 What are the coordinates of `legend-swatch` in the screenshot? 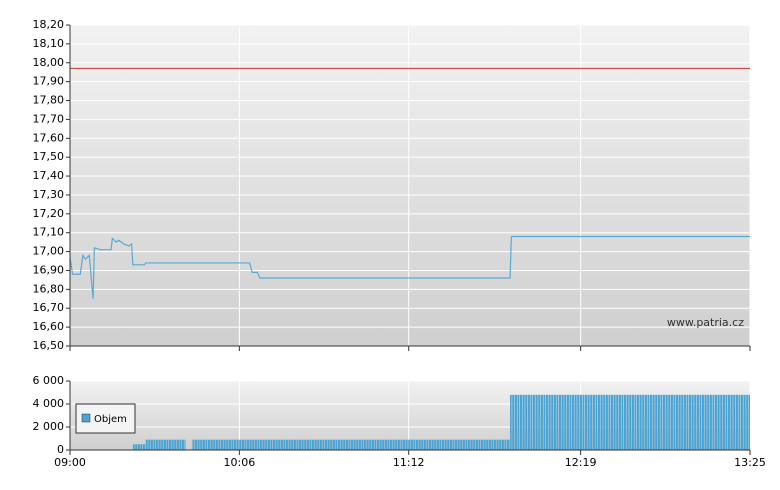 It's located at (86, 418).